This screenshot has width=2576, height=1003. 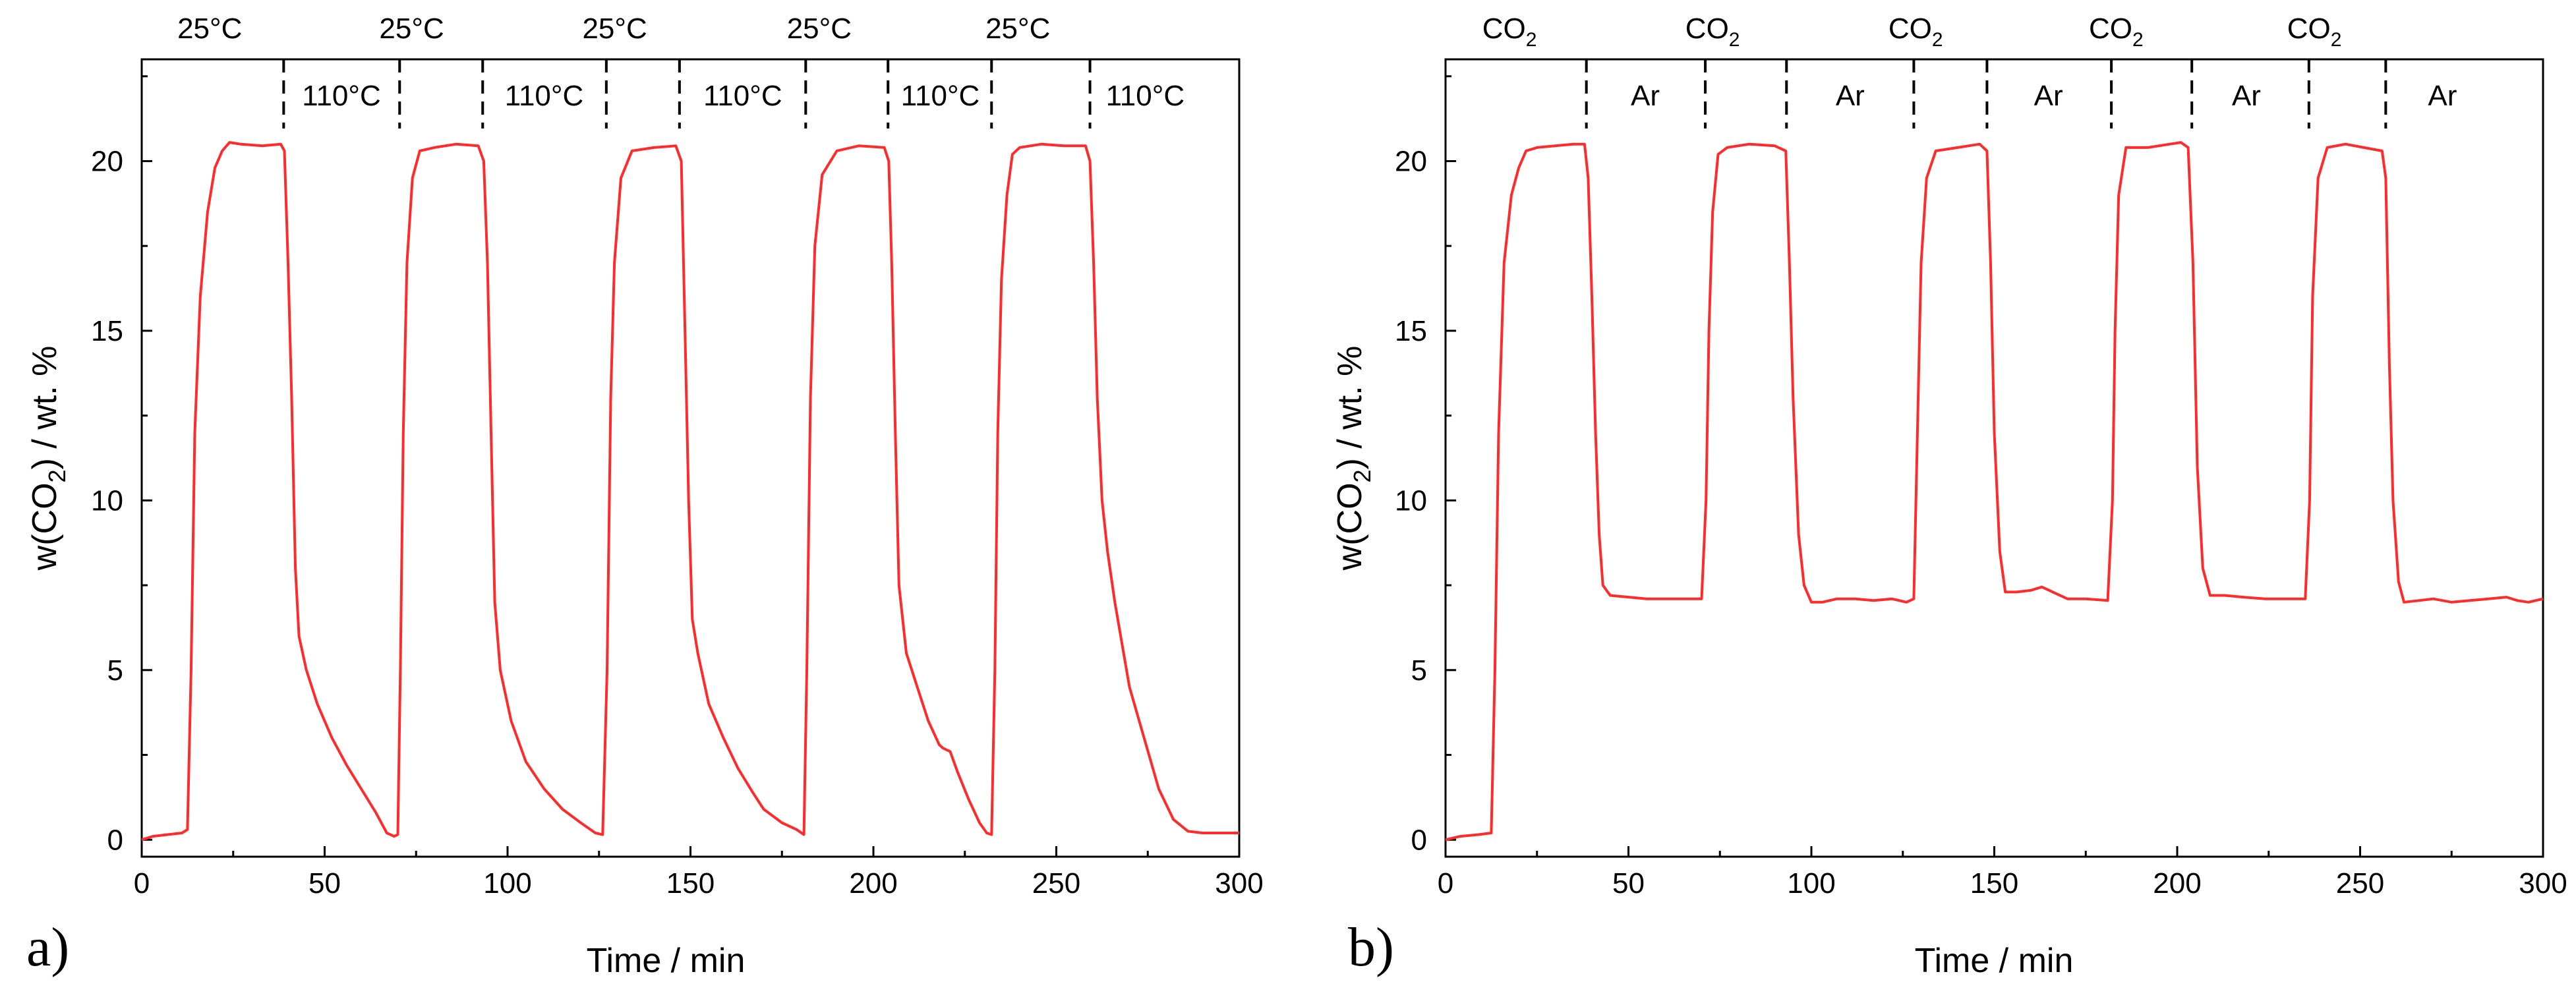 I want to click on phase-labels: CO2 Ar CO2 Ar CO2 Ar CO2 Ar CO2 Ar, so click(x=1970, y=62).